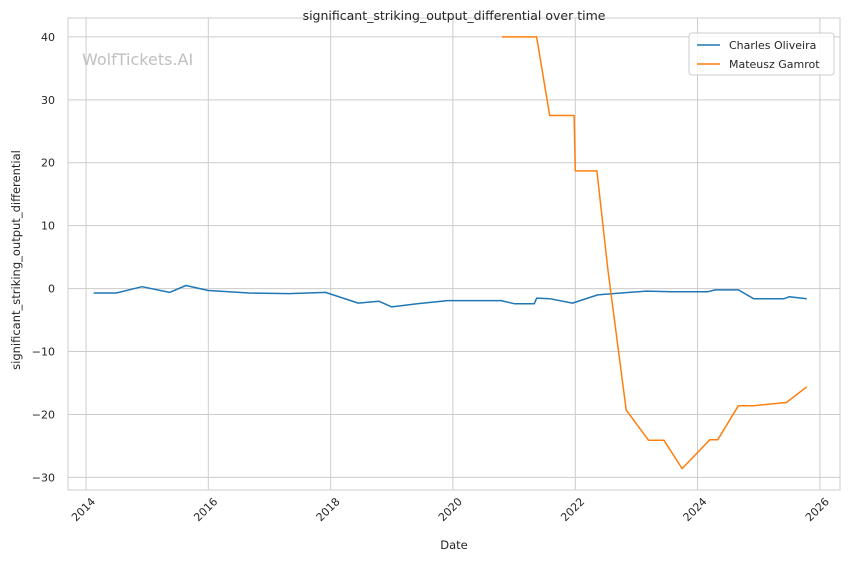 This screenshot has width=850, height=565. What do you see at coordinates (774, 64) in the screenshot?
I see `legend-label-mateusz-gamrot: Mateusz Gamrot` at bounding box center [774, 64].